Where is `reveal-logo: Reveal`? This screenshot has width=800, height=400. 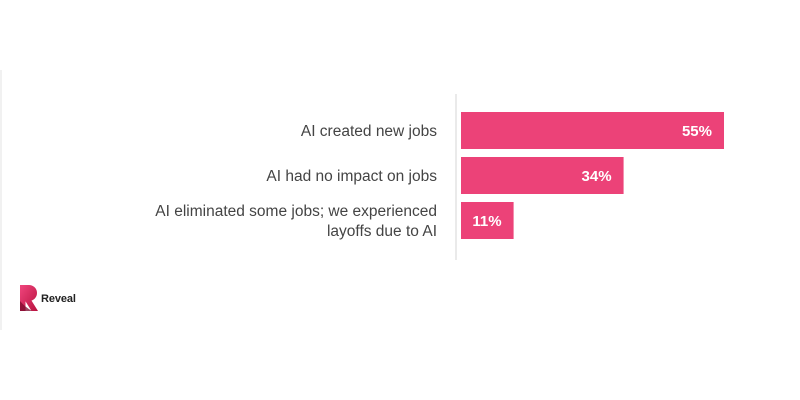
reveal-logo: Reveal is located at coordinates (47, 298).